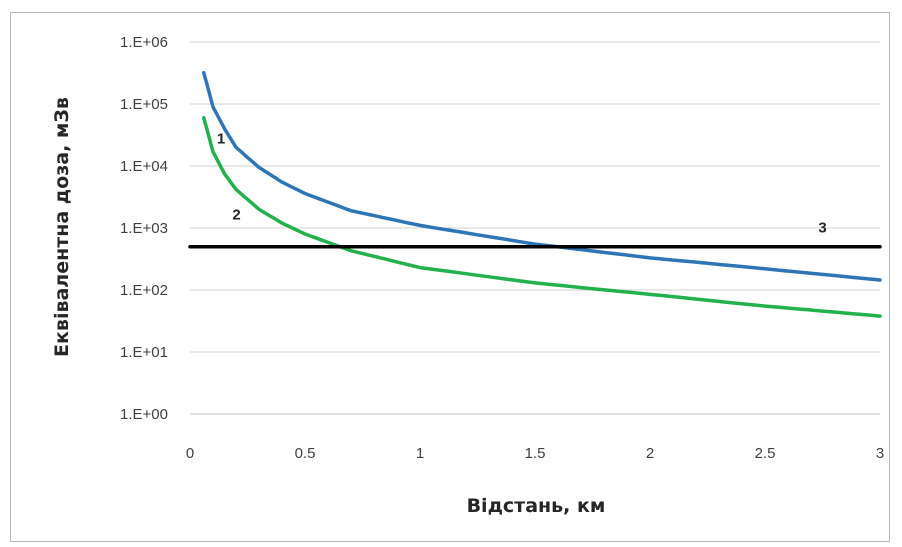 This screenshot has width=902, height=547. What do you see at coordinates (305, 453) in the screenshot?
I see `x-tick-label: 0.5` at bounding box center [305, 453].